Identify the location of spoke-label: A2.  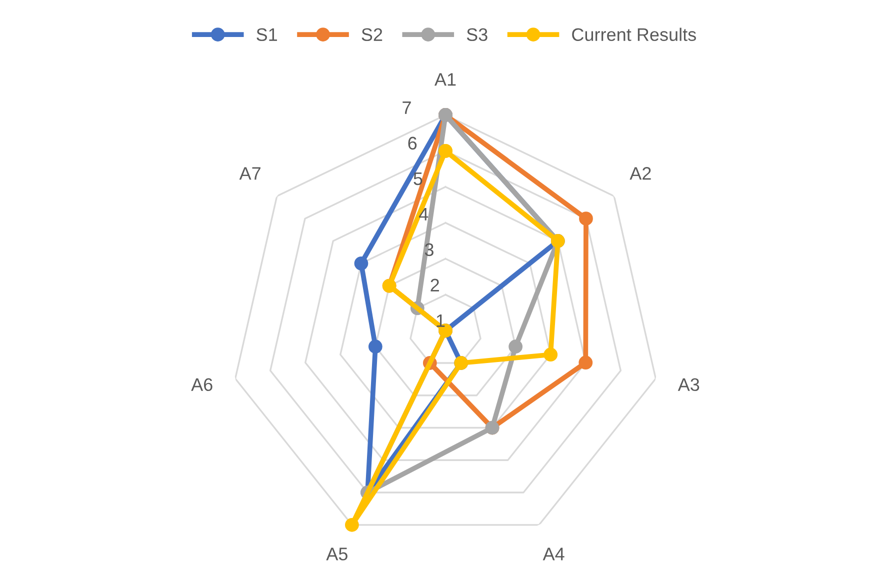
(640, 173).